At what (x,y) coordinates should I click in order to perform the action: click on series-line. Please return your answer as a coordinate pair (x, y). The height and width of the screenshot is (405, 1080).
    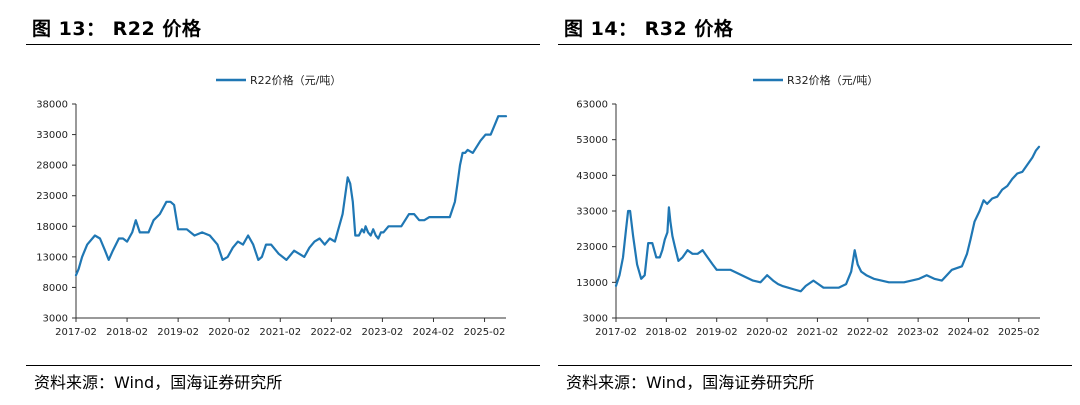
    Looking at the image, I should click on (827, 219).